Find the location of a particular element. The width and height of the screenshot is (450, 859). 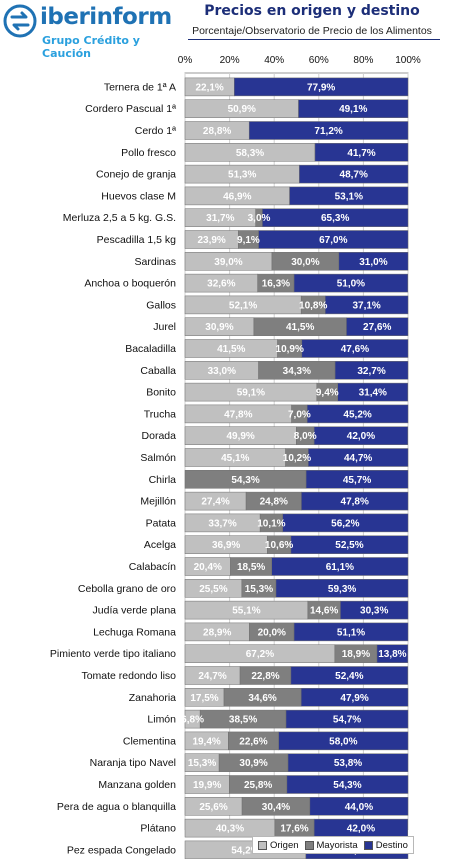

data-label: 38,5% is located at coordinates (243, 720).